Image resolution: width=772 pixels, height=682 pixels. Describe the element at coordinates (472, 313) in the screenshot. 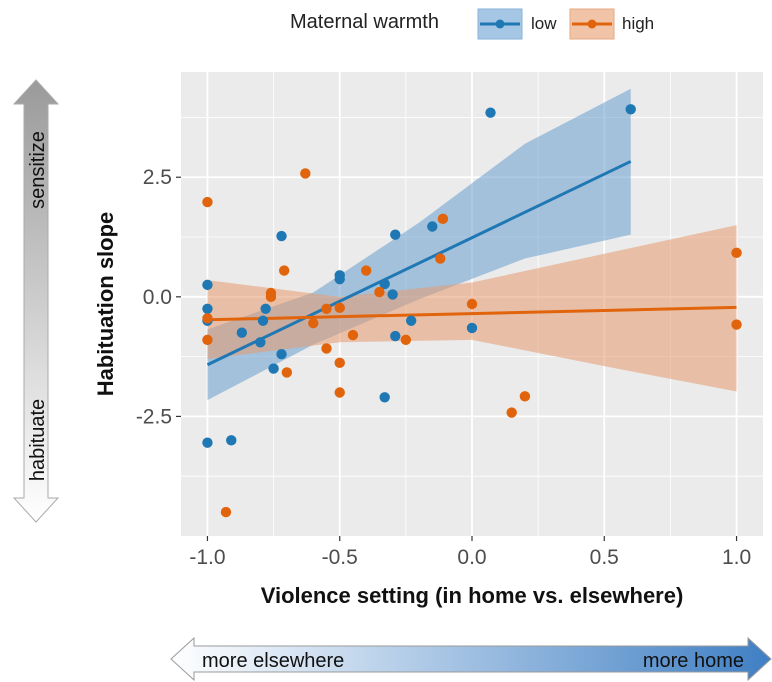

I see `fit-line-high` at that location.